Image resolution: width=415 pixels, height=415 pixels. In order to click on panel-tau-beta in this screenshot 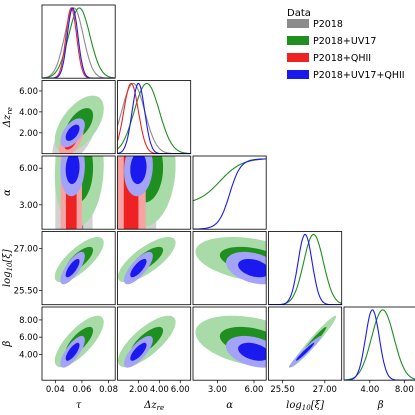, I will do `click(78, 343)`.